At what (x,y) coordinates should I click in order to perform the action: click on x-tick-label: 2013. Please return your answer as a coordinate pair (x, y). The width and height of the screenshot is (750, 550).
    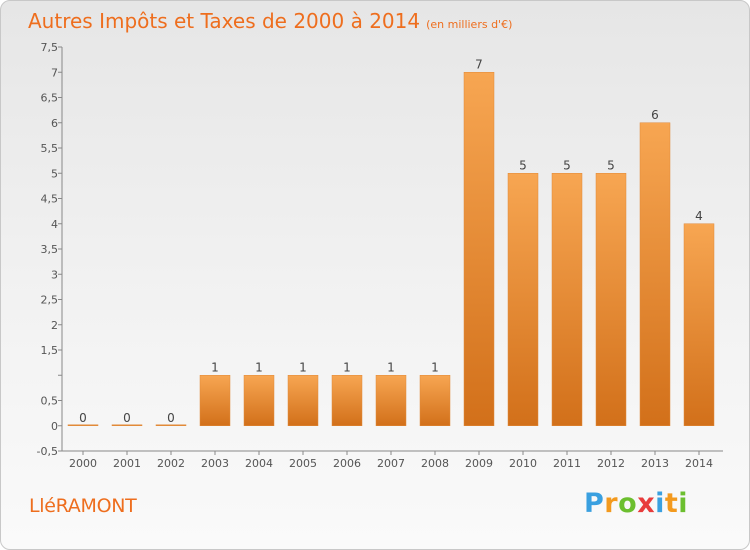
    Looking at the image, I should click on (655, 463).